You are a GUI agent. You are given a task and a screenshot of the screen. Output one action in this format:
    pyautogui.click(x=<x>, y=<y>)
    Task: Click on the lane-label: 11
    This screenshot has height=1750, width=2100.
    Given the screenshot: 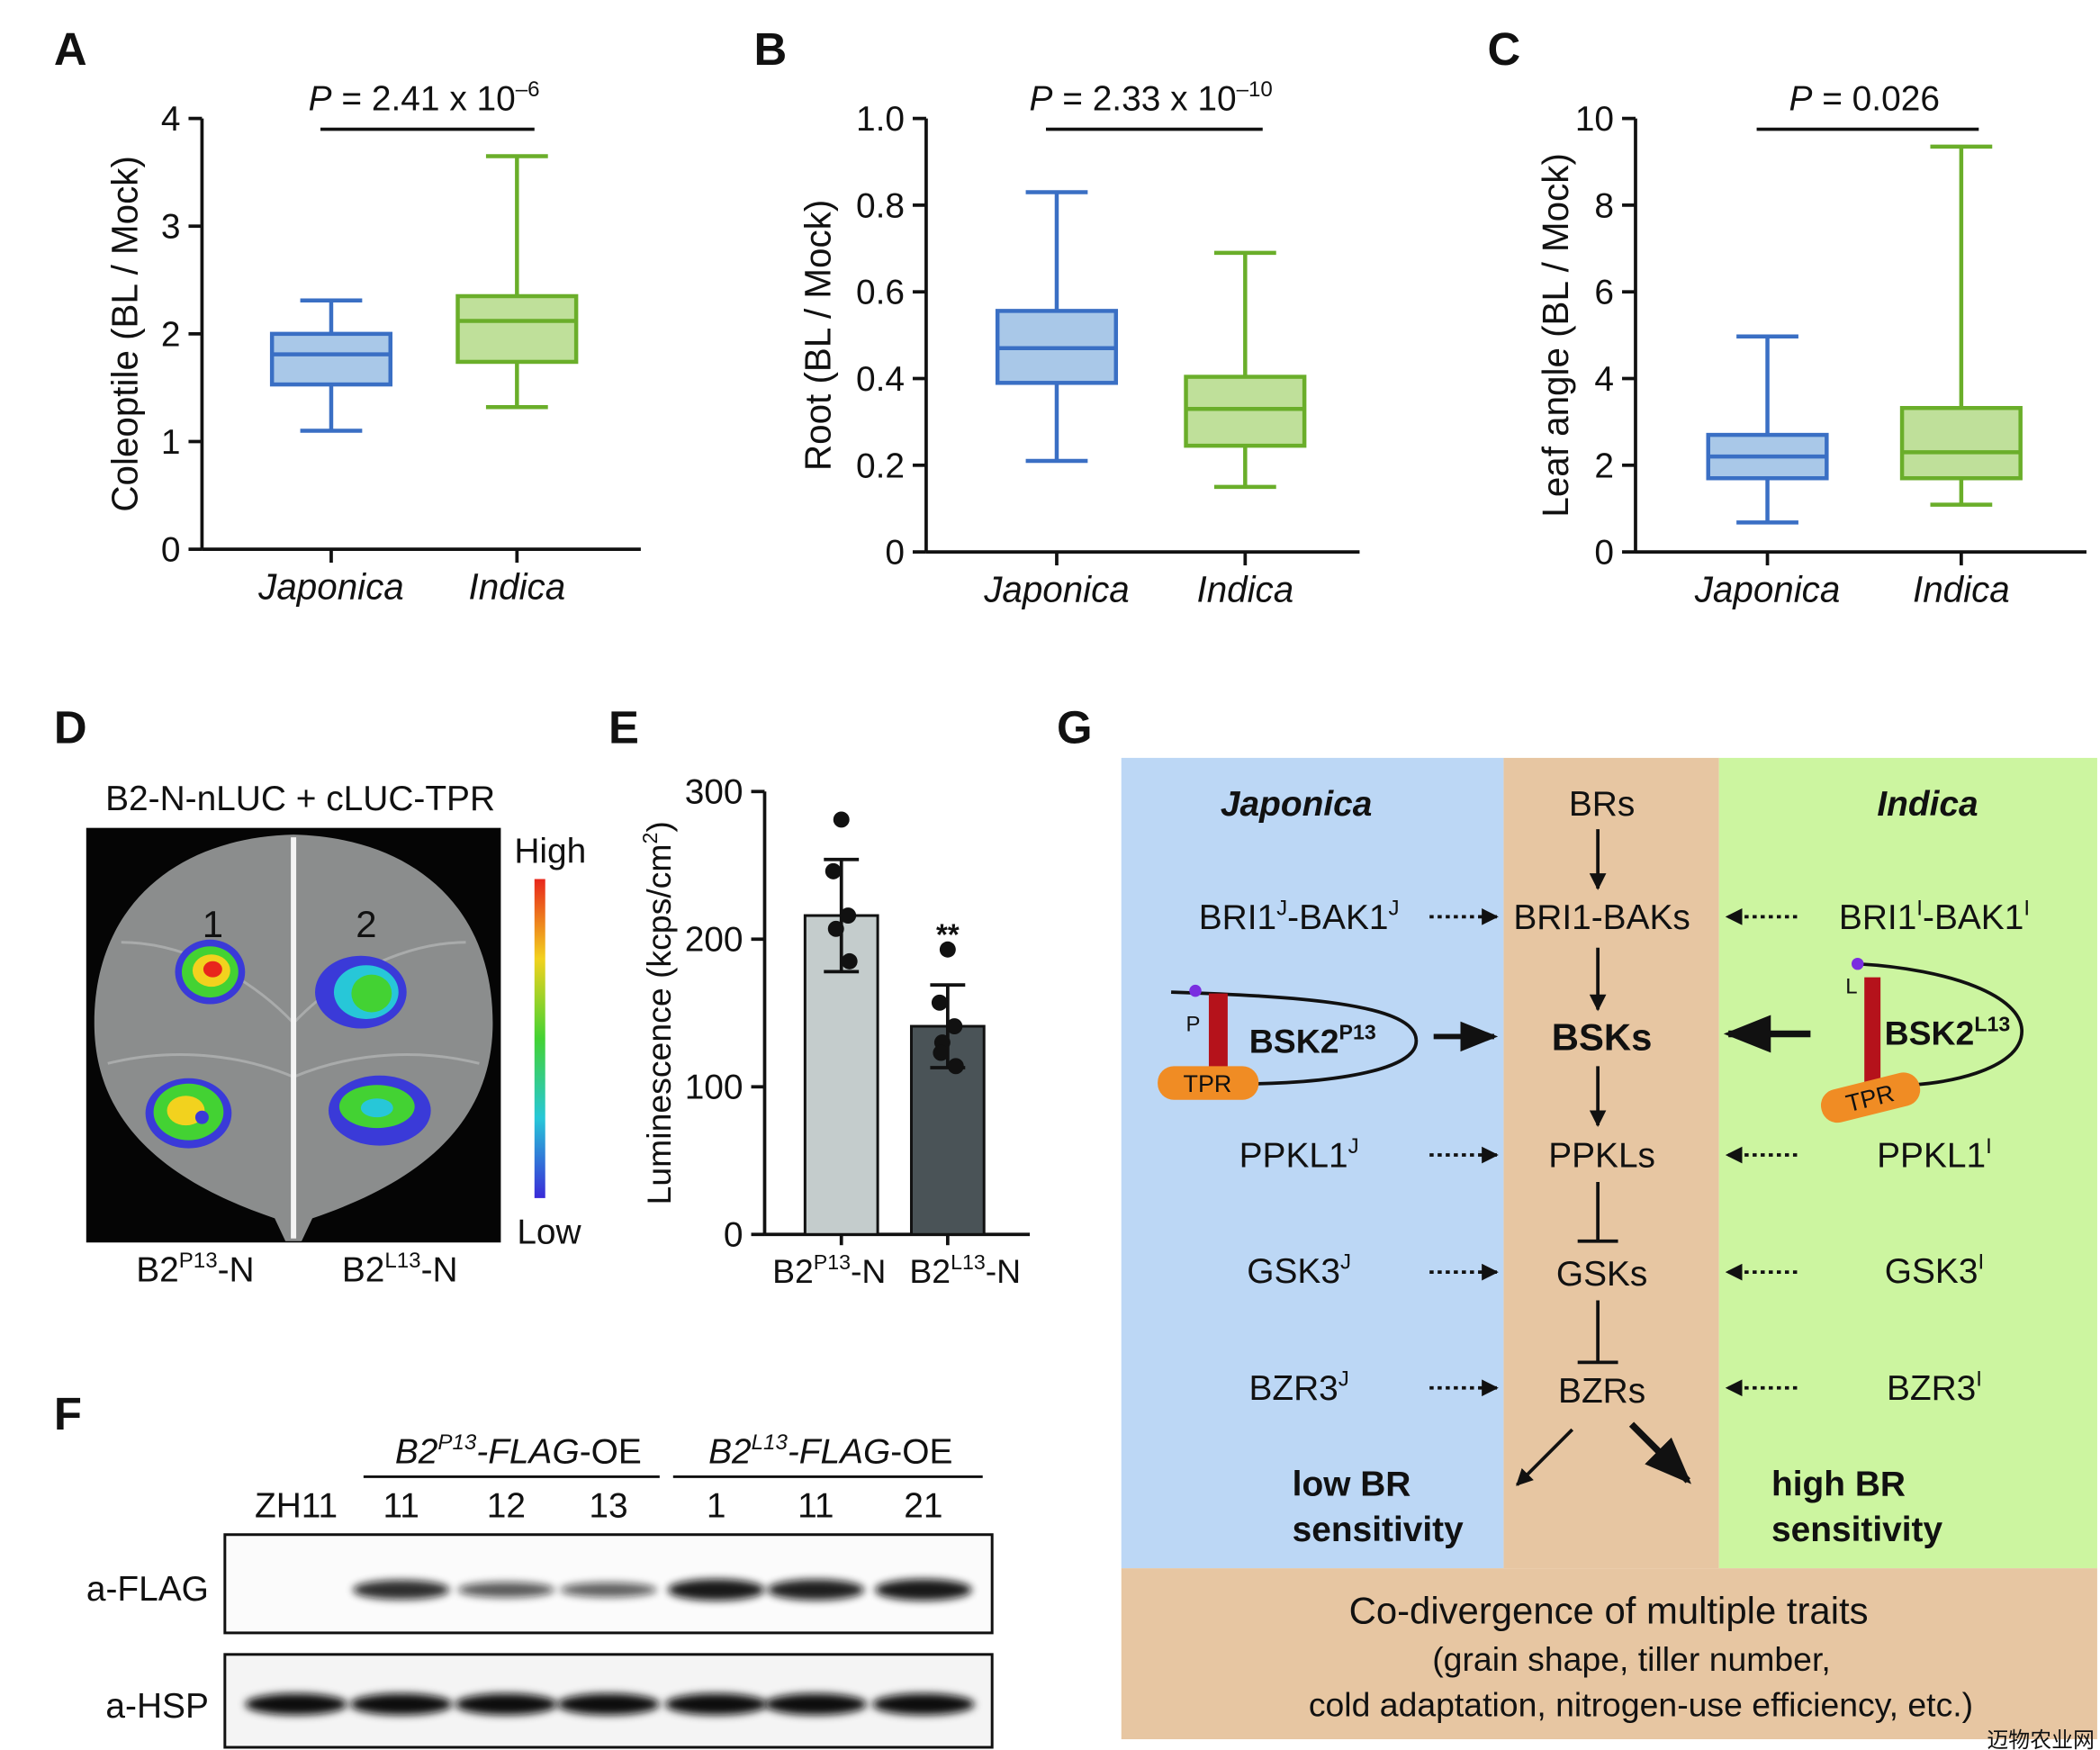 What is the action you would take?
    pyautogui.click(x=816, y=1505)
    